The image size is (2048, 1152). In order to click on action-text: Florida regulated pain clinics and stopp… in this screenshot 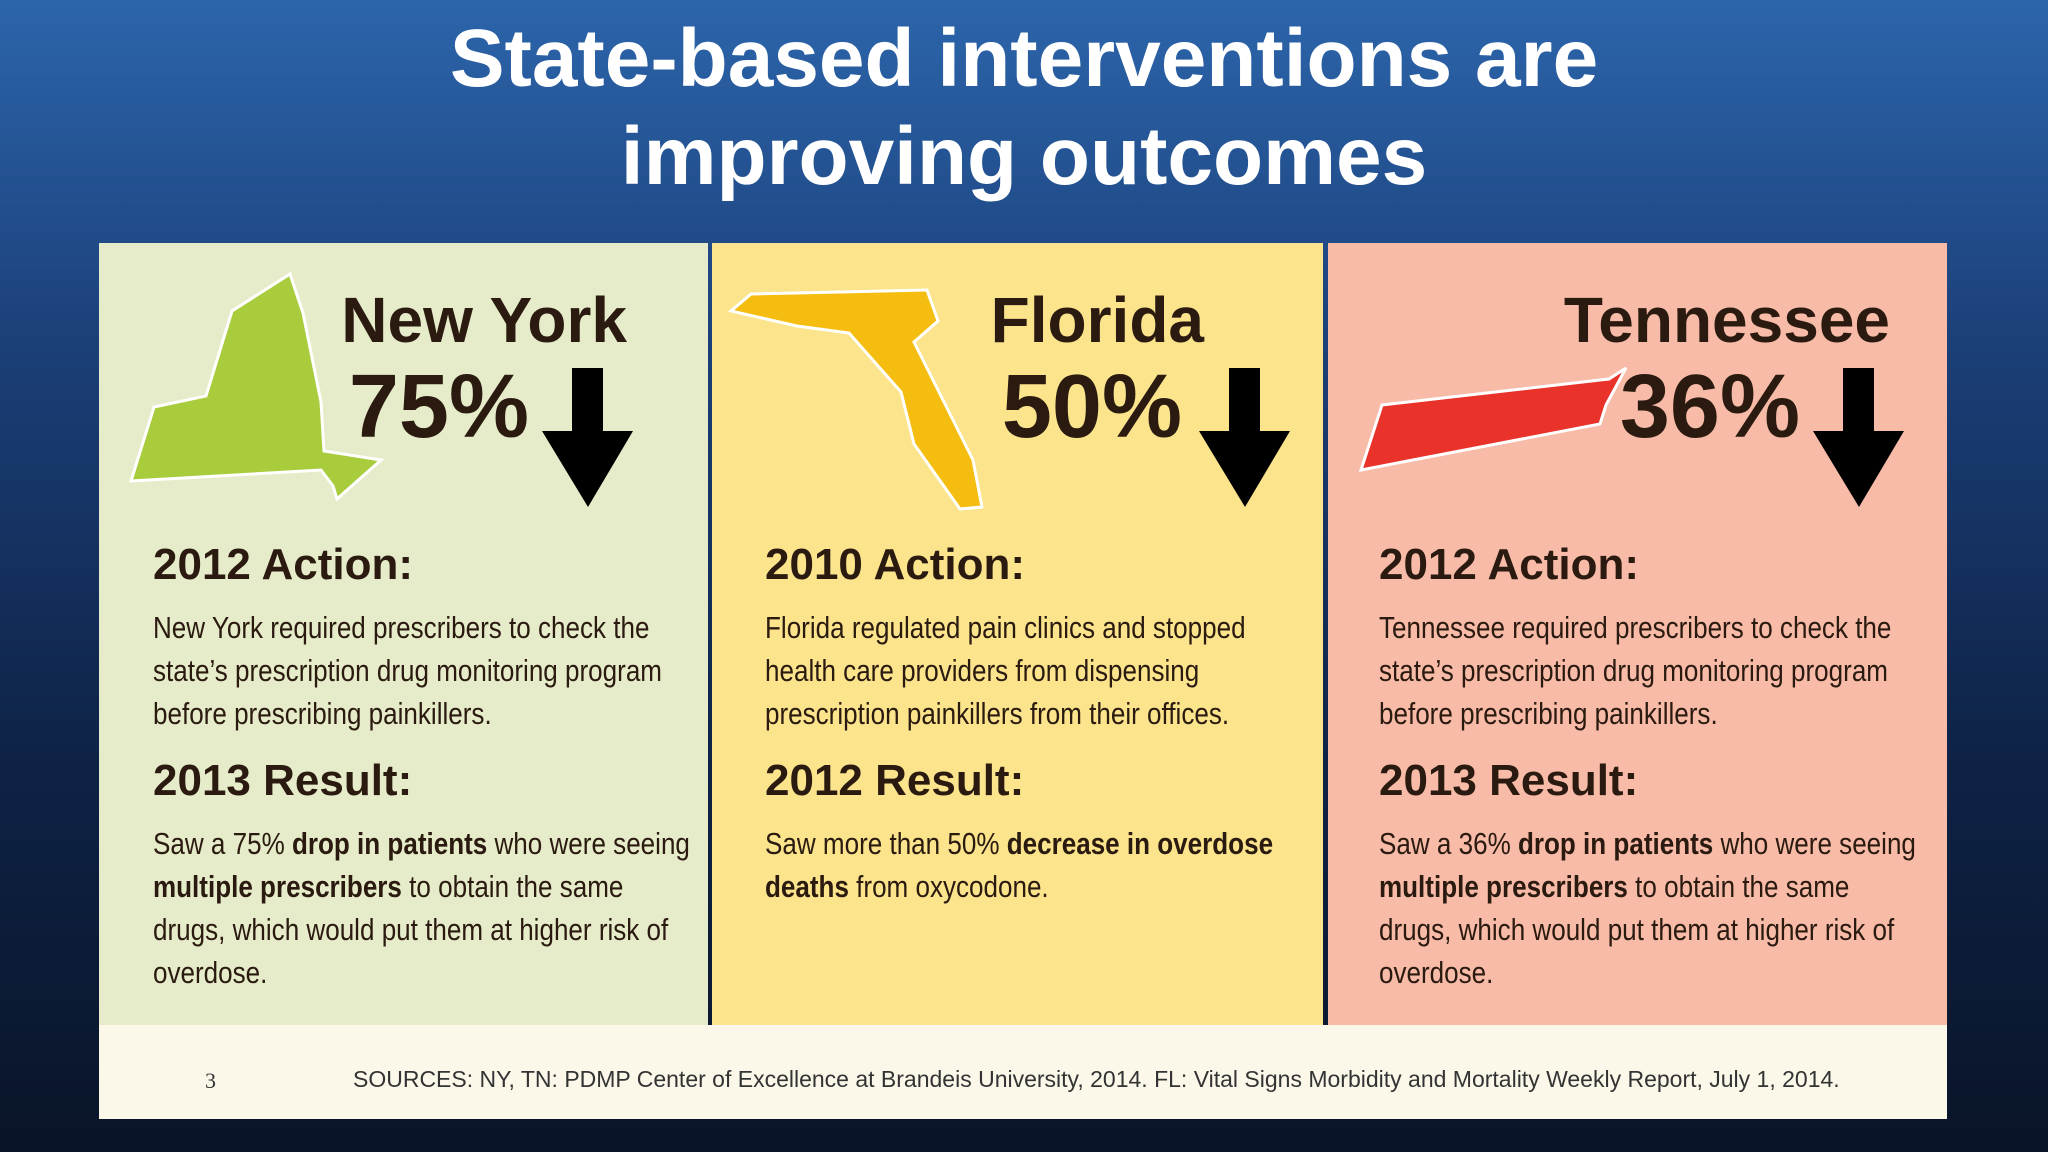, I will do `click(1005, 670)`.